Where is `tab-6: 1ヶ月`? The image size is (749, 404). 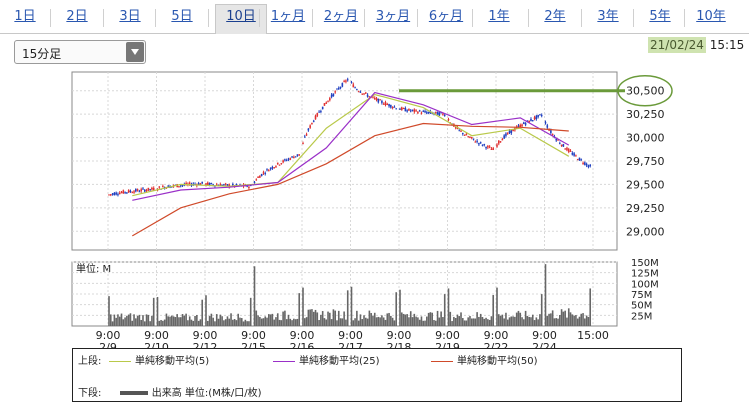
tab-6: 1ヶ月 is located at coordinates (288, 16).